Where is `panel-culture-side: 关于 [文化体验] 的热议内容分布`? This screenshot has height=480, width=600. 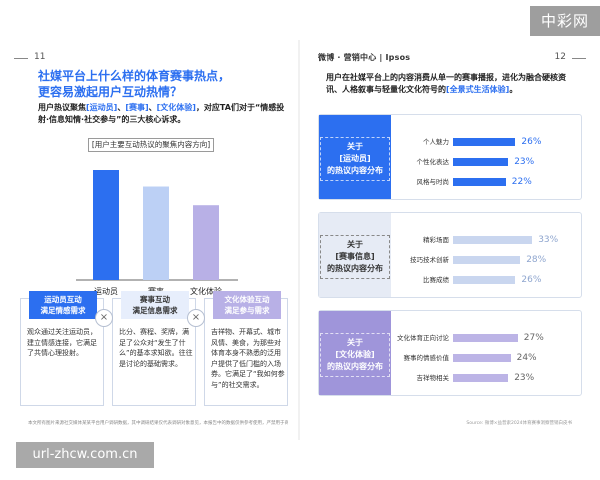 panel-culture-side: 关于 [文化体验] 的热议内容分布 is located at coordinates (355, 353).